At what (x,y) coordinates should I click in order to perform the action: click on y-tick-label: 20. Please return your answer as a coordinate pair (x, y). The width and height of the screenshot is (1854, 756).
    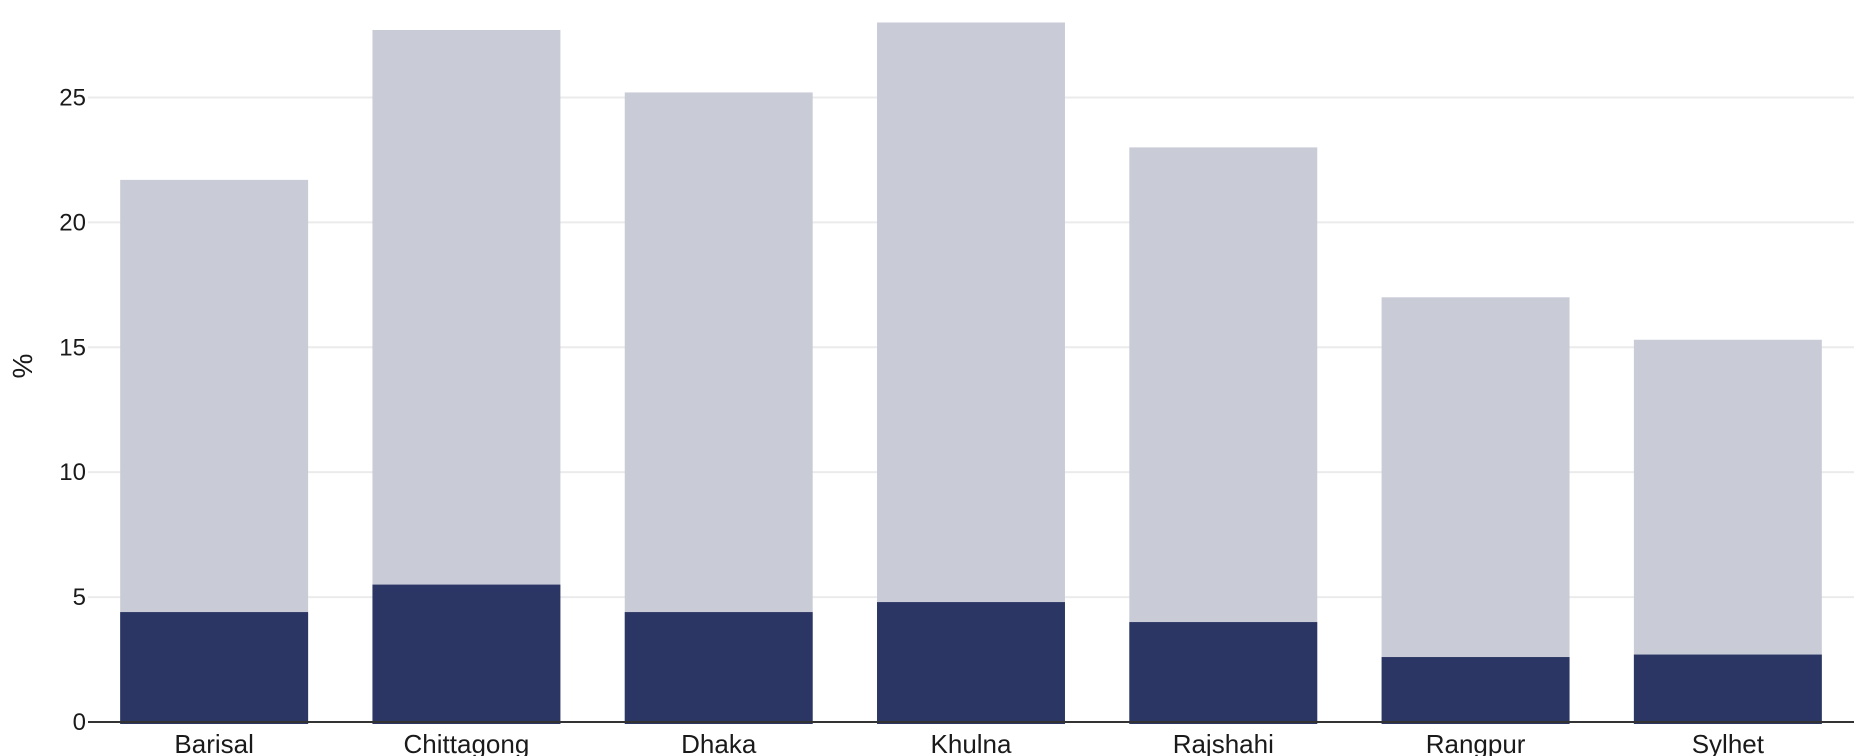
    Looking at the image, I should click on (72, 222).